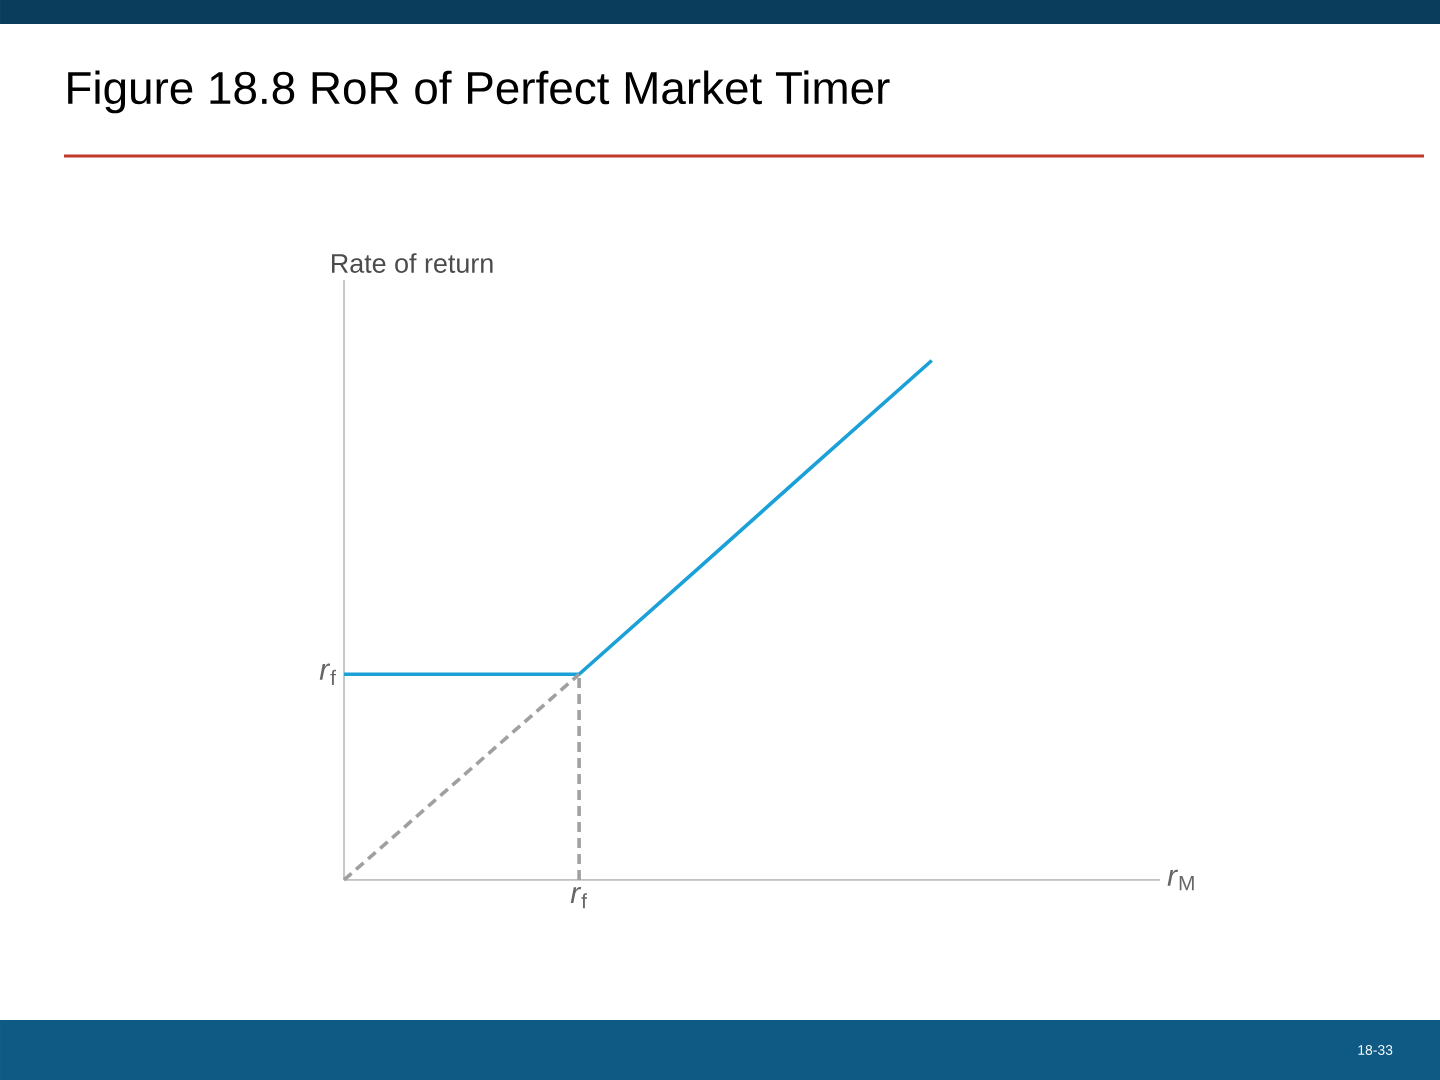 The height and width of the screenshot is (1080, 1440). Describe the element at coordinates (1180, 880) in the screenshot. I see `x-axis-title: r$_{M}$` at that location.